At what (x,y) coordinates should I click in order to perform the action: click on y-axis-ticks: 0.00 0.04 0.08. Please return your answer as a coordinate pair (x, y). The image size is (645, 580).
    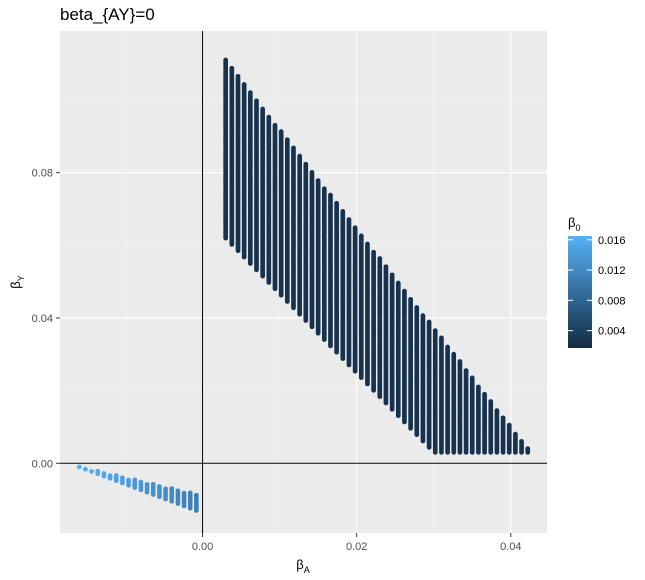
    Looking at the image, I should click on (46, 319).